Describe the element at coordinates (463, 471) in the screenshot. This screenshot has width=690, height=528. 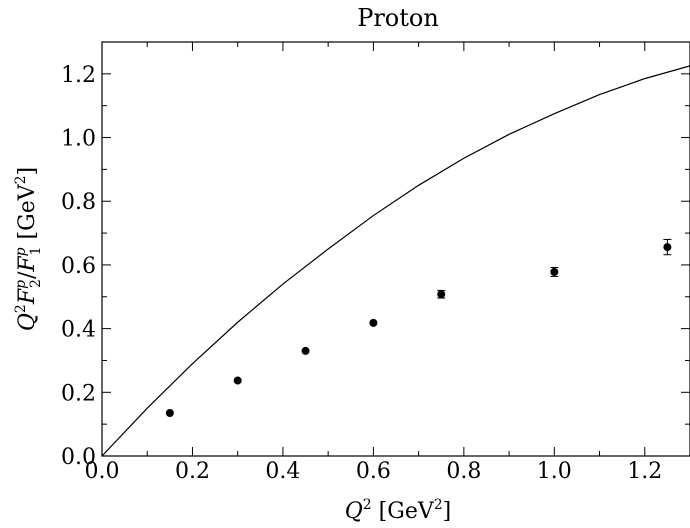
I see `x-tick-label: 0.8` at that location.